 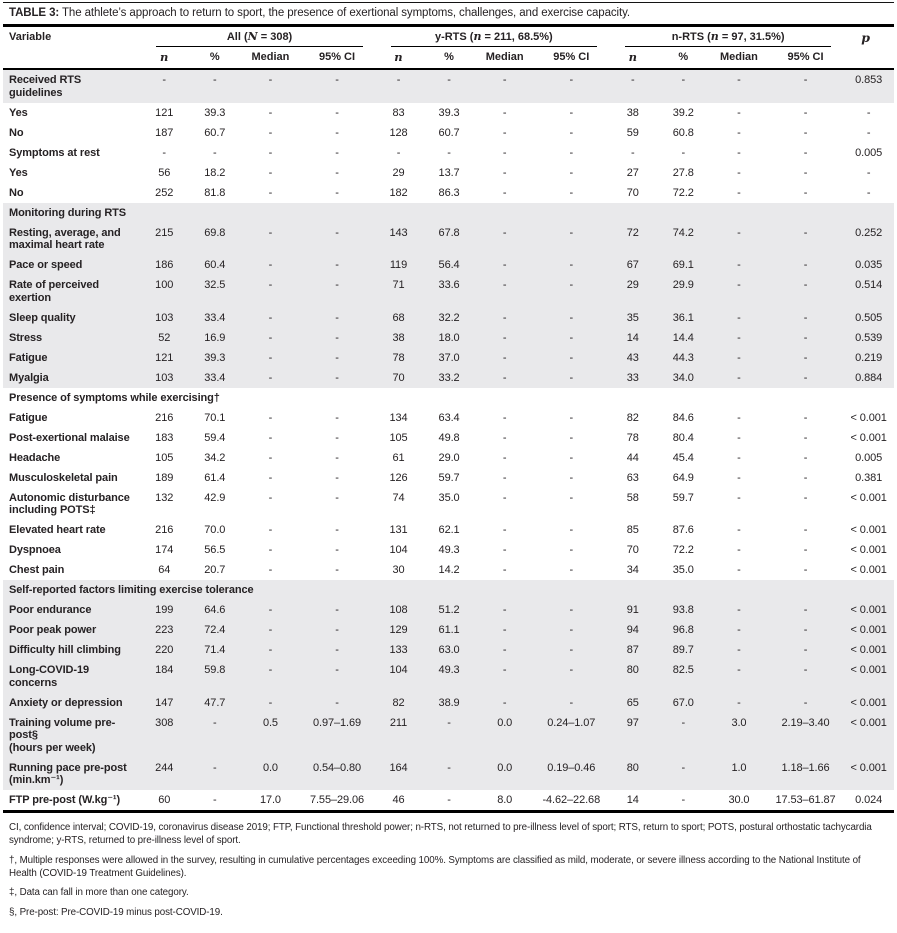 I want to click on row-label: Headache, so click(x=35, y=457).